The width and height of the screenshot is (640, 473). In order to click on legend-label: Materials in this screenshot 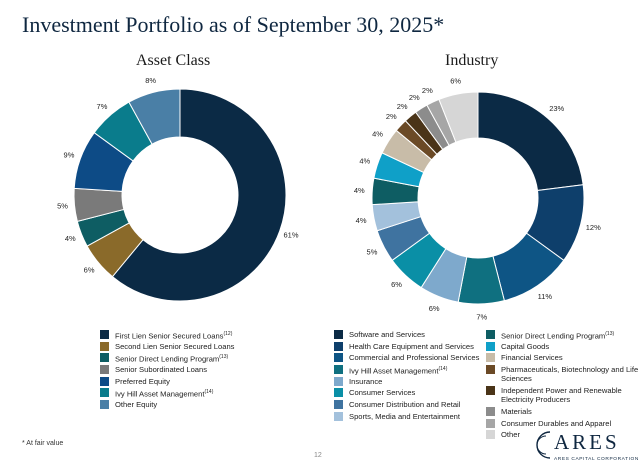, I will do `click(516, 412)`.